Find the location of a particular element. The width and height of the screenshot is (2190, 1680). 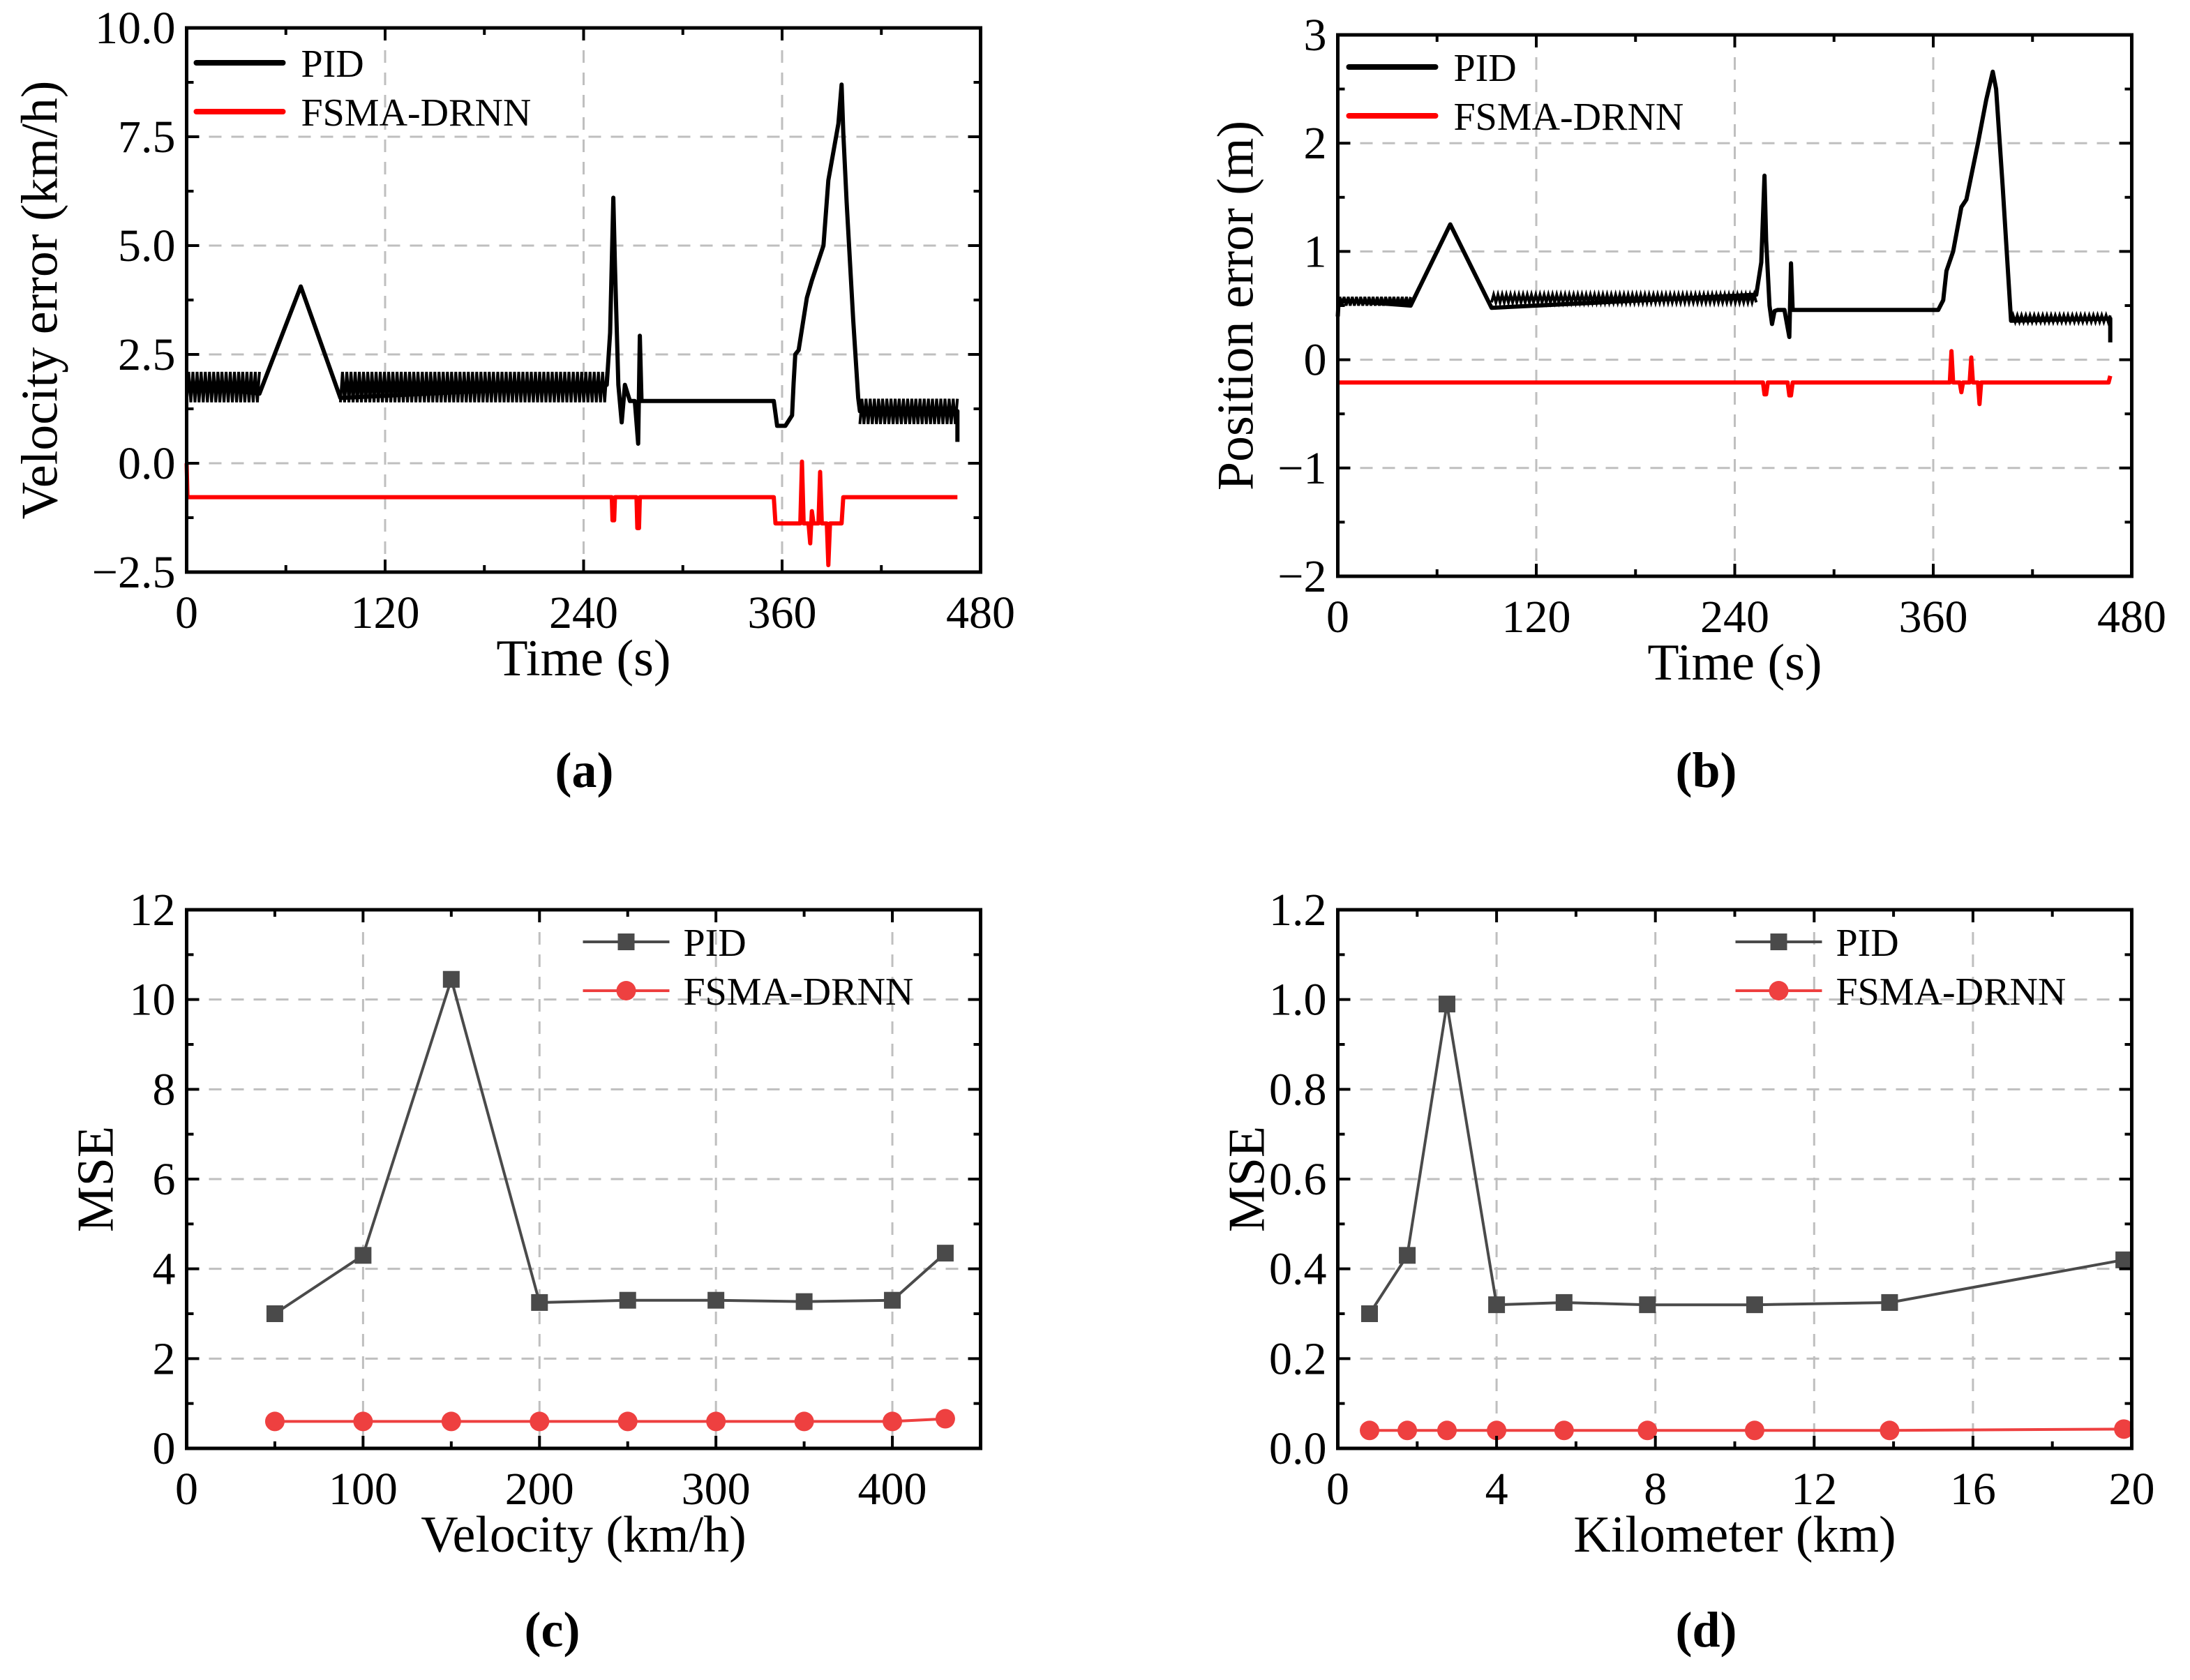

subplot-caption: (b) is located at coordinates (1707, 770).